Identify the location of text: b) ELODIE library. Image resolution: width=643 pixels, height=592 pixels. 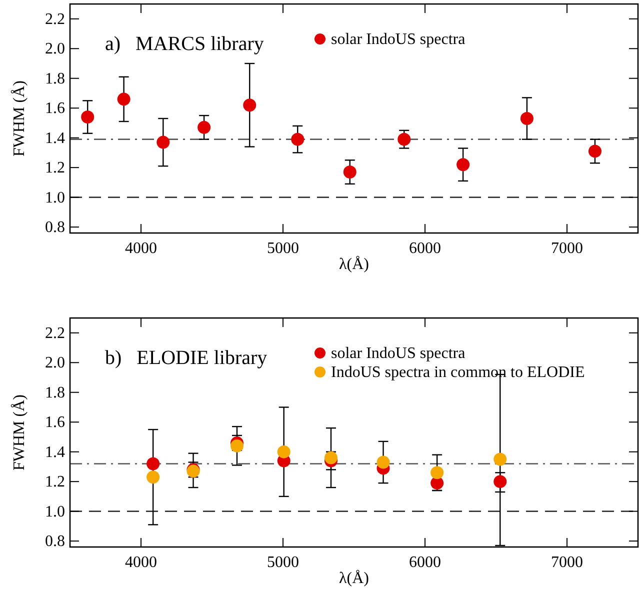
(186, 358).